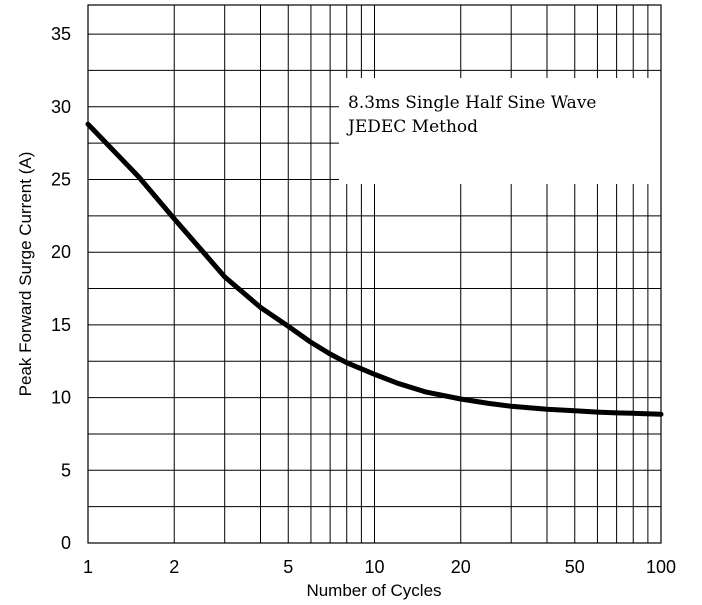 This screenshot has height=605, width=702. What do you see at coordinates (288, 567) in the screenshot?
I see `x-tick-label: 5` at bounding box center [288, 567].